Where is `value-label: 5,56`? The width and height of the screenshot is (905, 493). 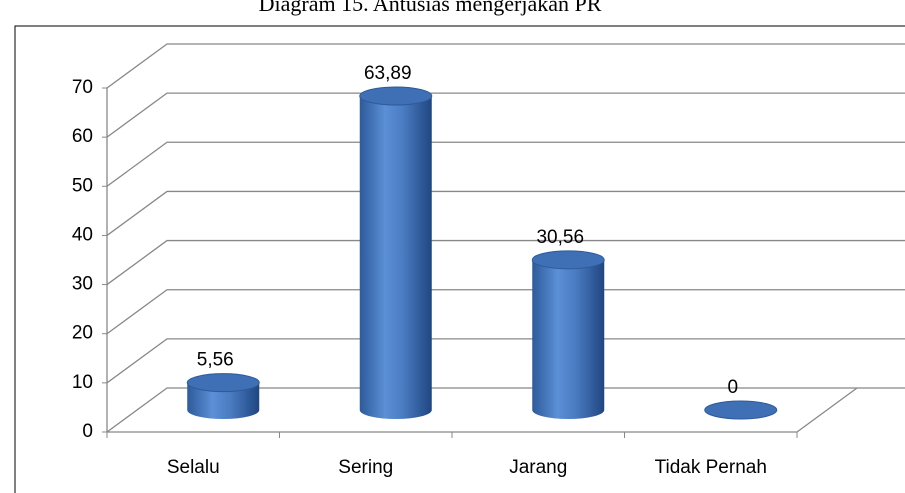 value-label: 5,56 is located at coordinates (215, 360).